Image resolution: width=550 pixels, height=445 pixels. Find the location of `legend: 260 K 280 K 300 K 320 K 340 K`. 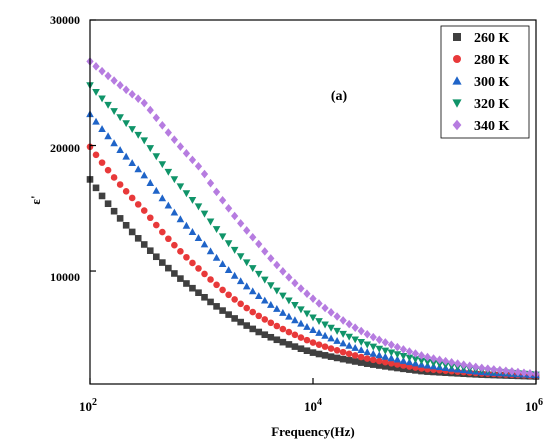

legend: 260 K 280 K 300 K 320 K 340 K is located at coordinates (485, 82).